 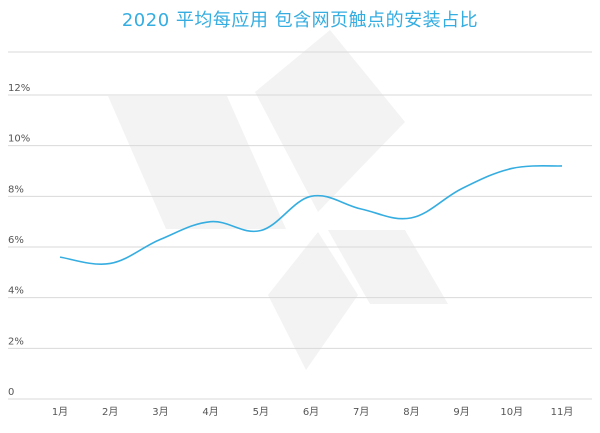 What do you see at coordinates (300, 20) in the screenshot?
I see `chart-title: 2020 平均每应用 包含网页触点的安装占比` at bounding box center [300, 20].